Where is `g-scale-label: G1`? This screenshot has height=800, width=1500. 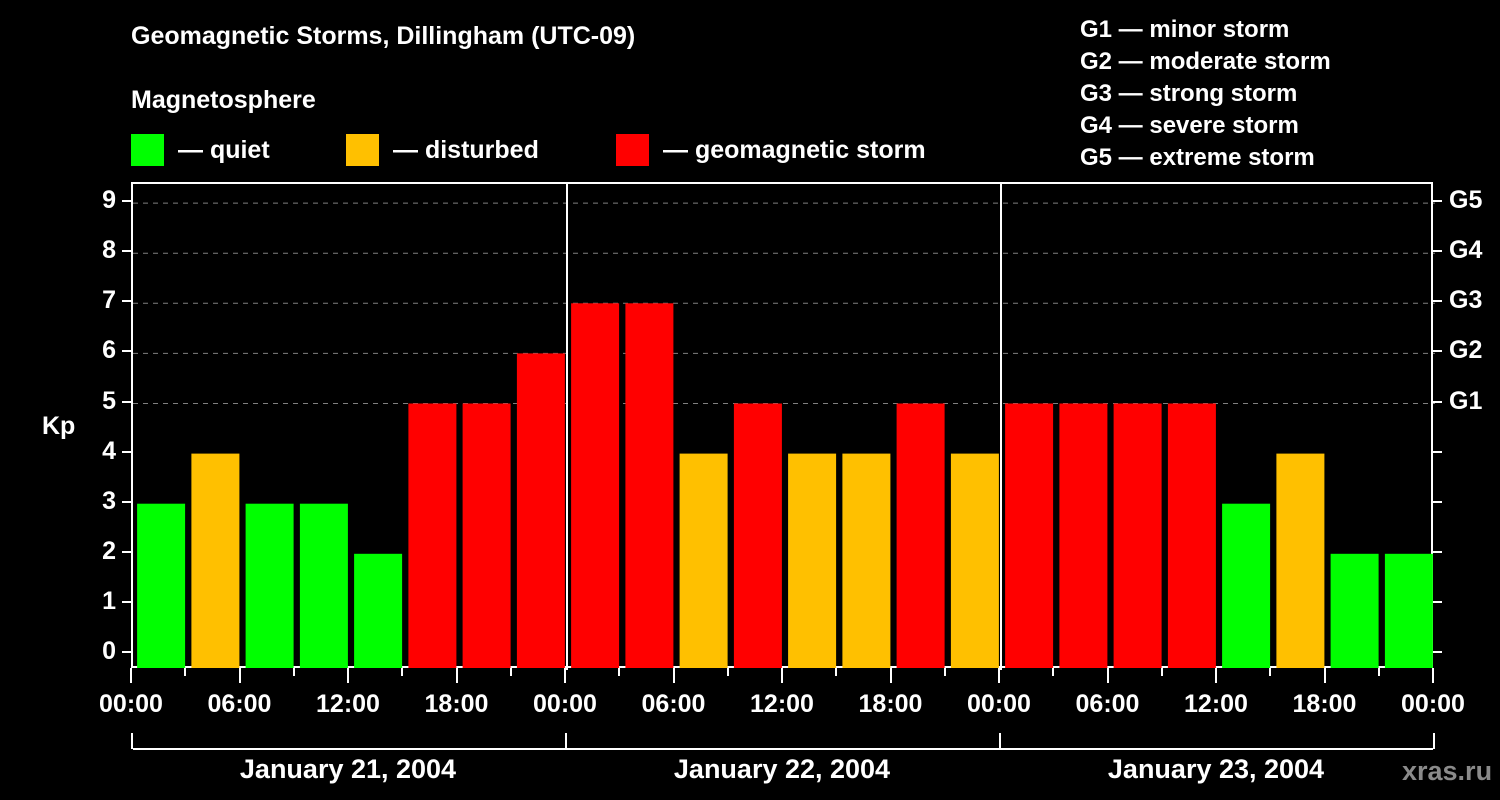 g-scale-label: G1 is located at coordinates (1466, 400).